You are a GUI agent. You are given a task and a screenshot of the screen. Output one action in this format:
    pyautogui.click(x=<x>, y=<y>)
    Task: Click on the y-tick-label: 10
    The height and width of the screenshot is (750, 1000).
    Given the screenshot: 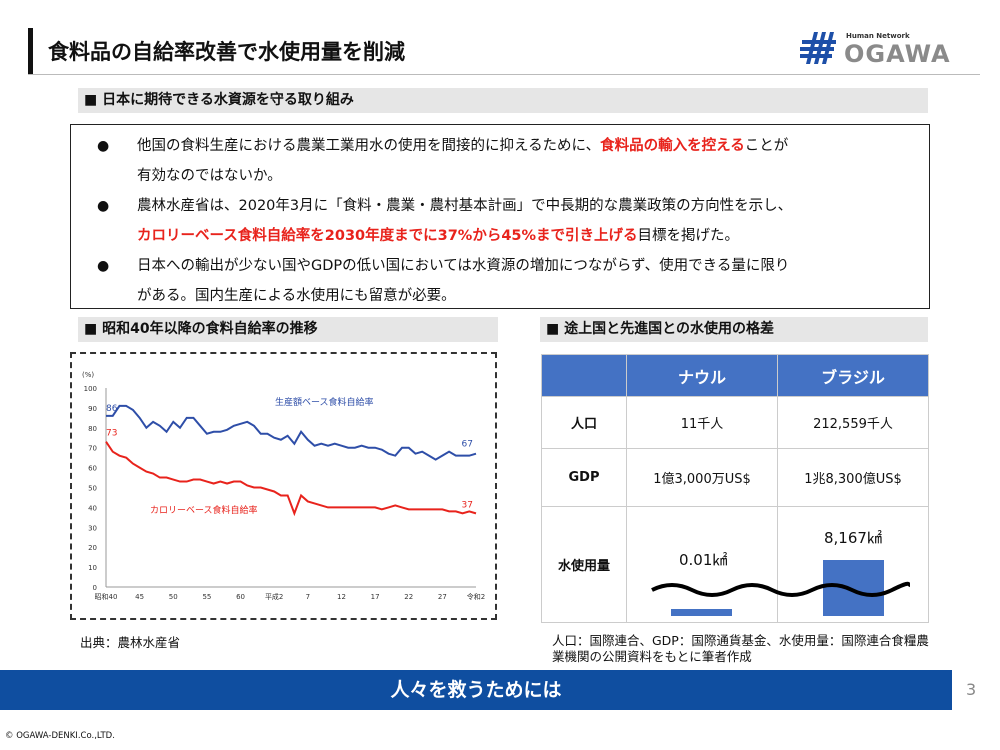 What is the action you would take?
    pyautogui.click(x=92, y=568)
    